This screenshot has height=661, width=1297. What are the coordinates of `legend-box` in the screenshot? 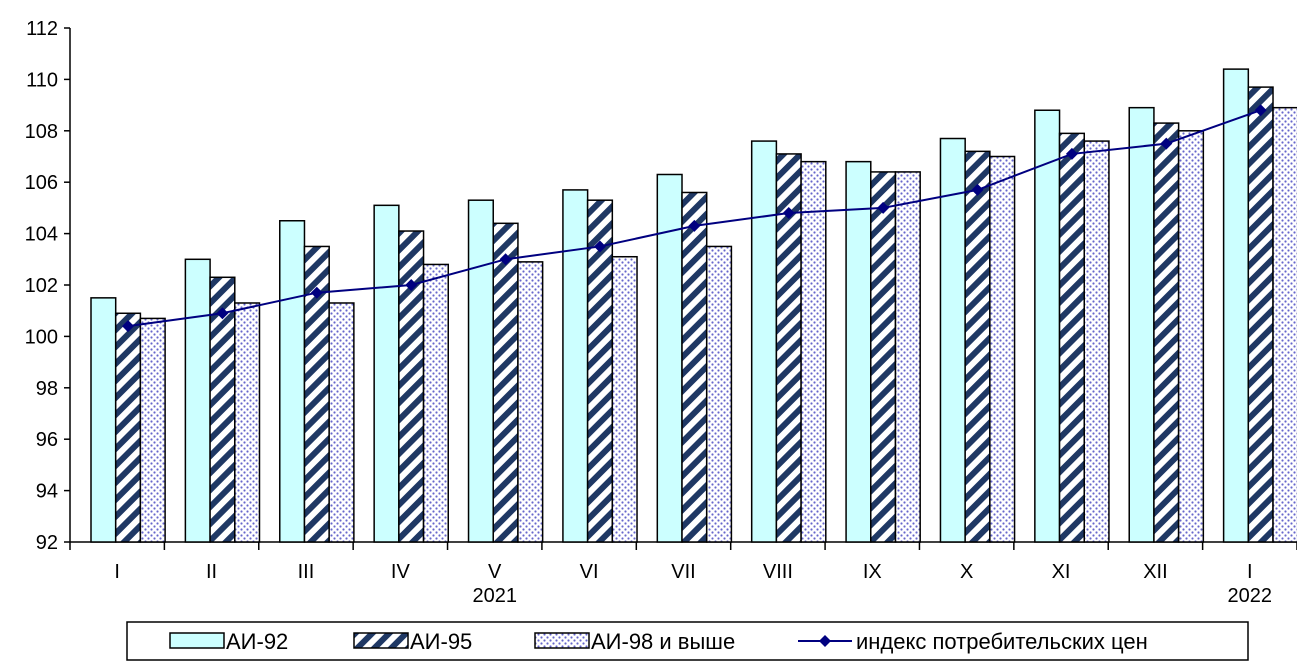 It's located at (687, 641).